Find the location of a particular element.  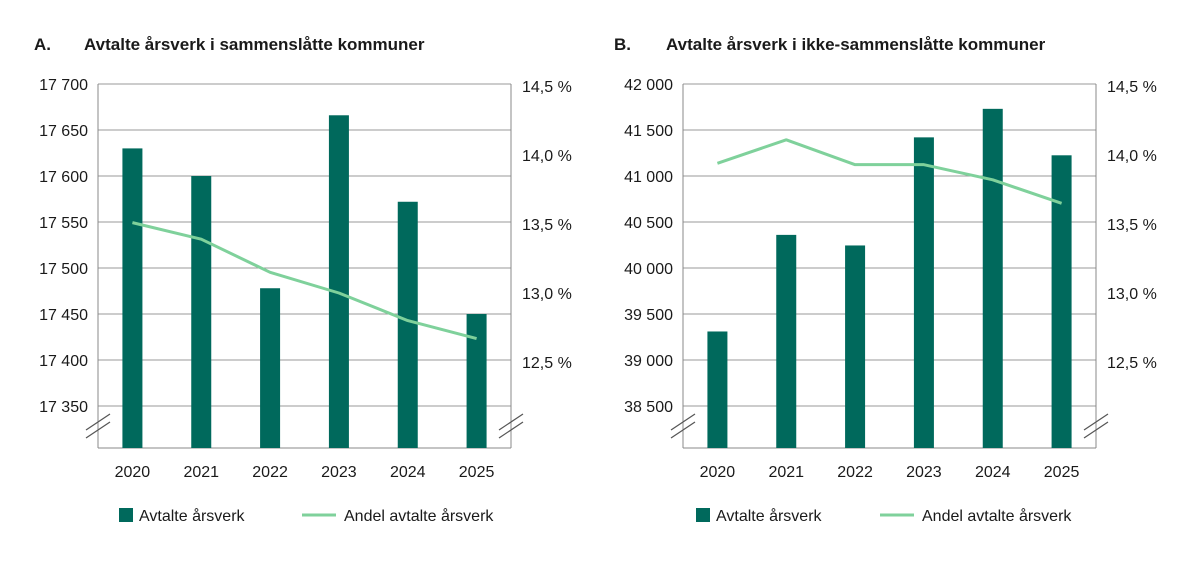

y-tick-label: 39 000 is located at coordinates (648, 361).